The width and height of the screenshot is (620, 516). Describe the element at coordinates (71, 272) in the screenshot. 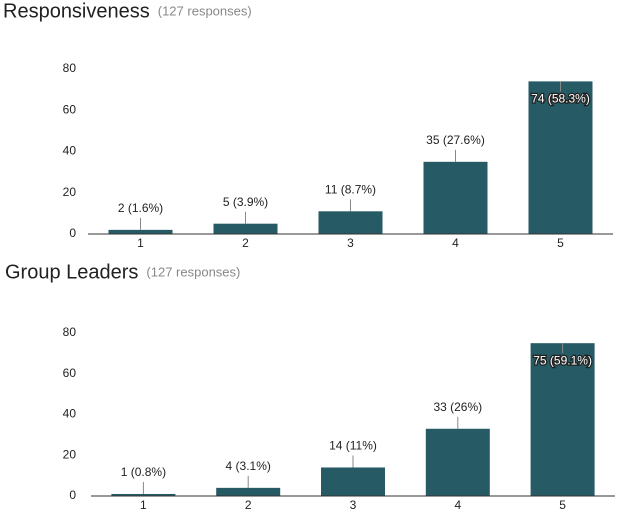

I see `chart-title: Group Leaders` at that location.